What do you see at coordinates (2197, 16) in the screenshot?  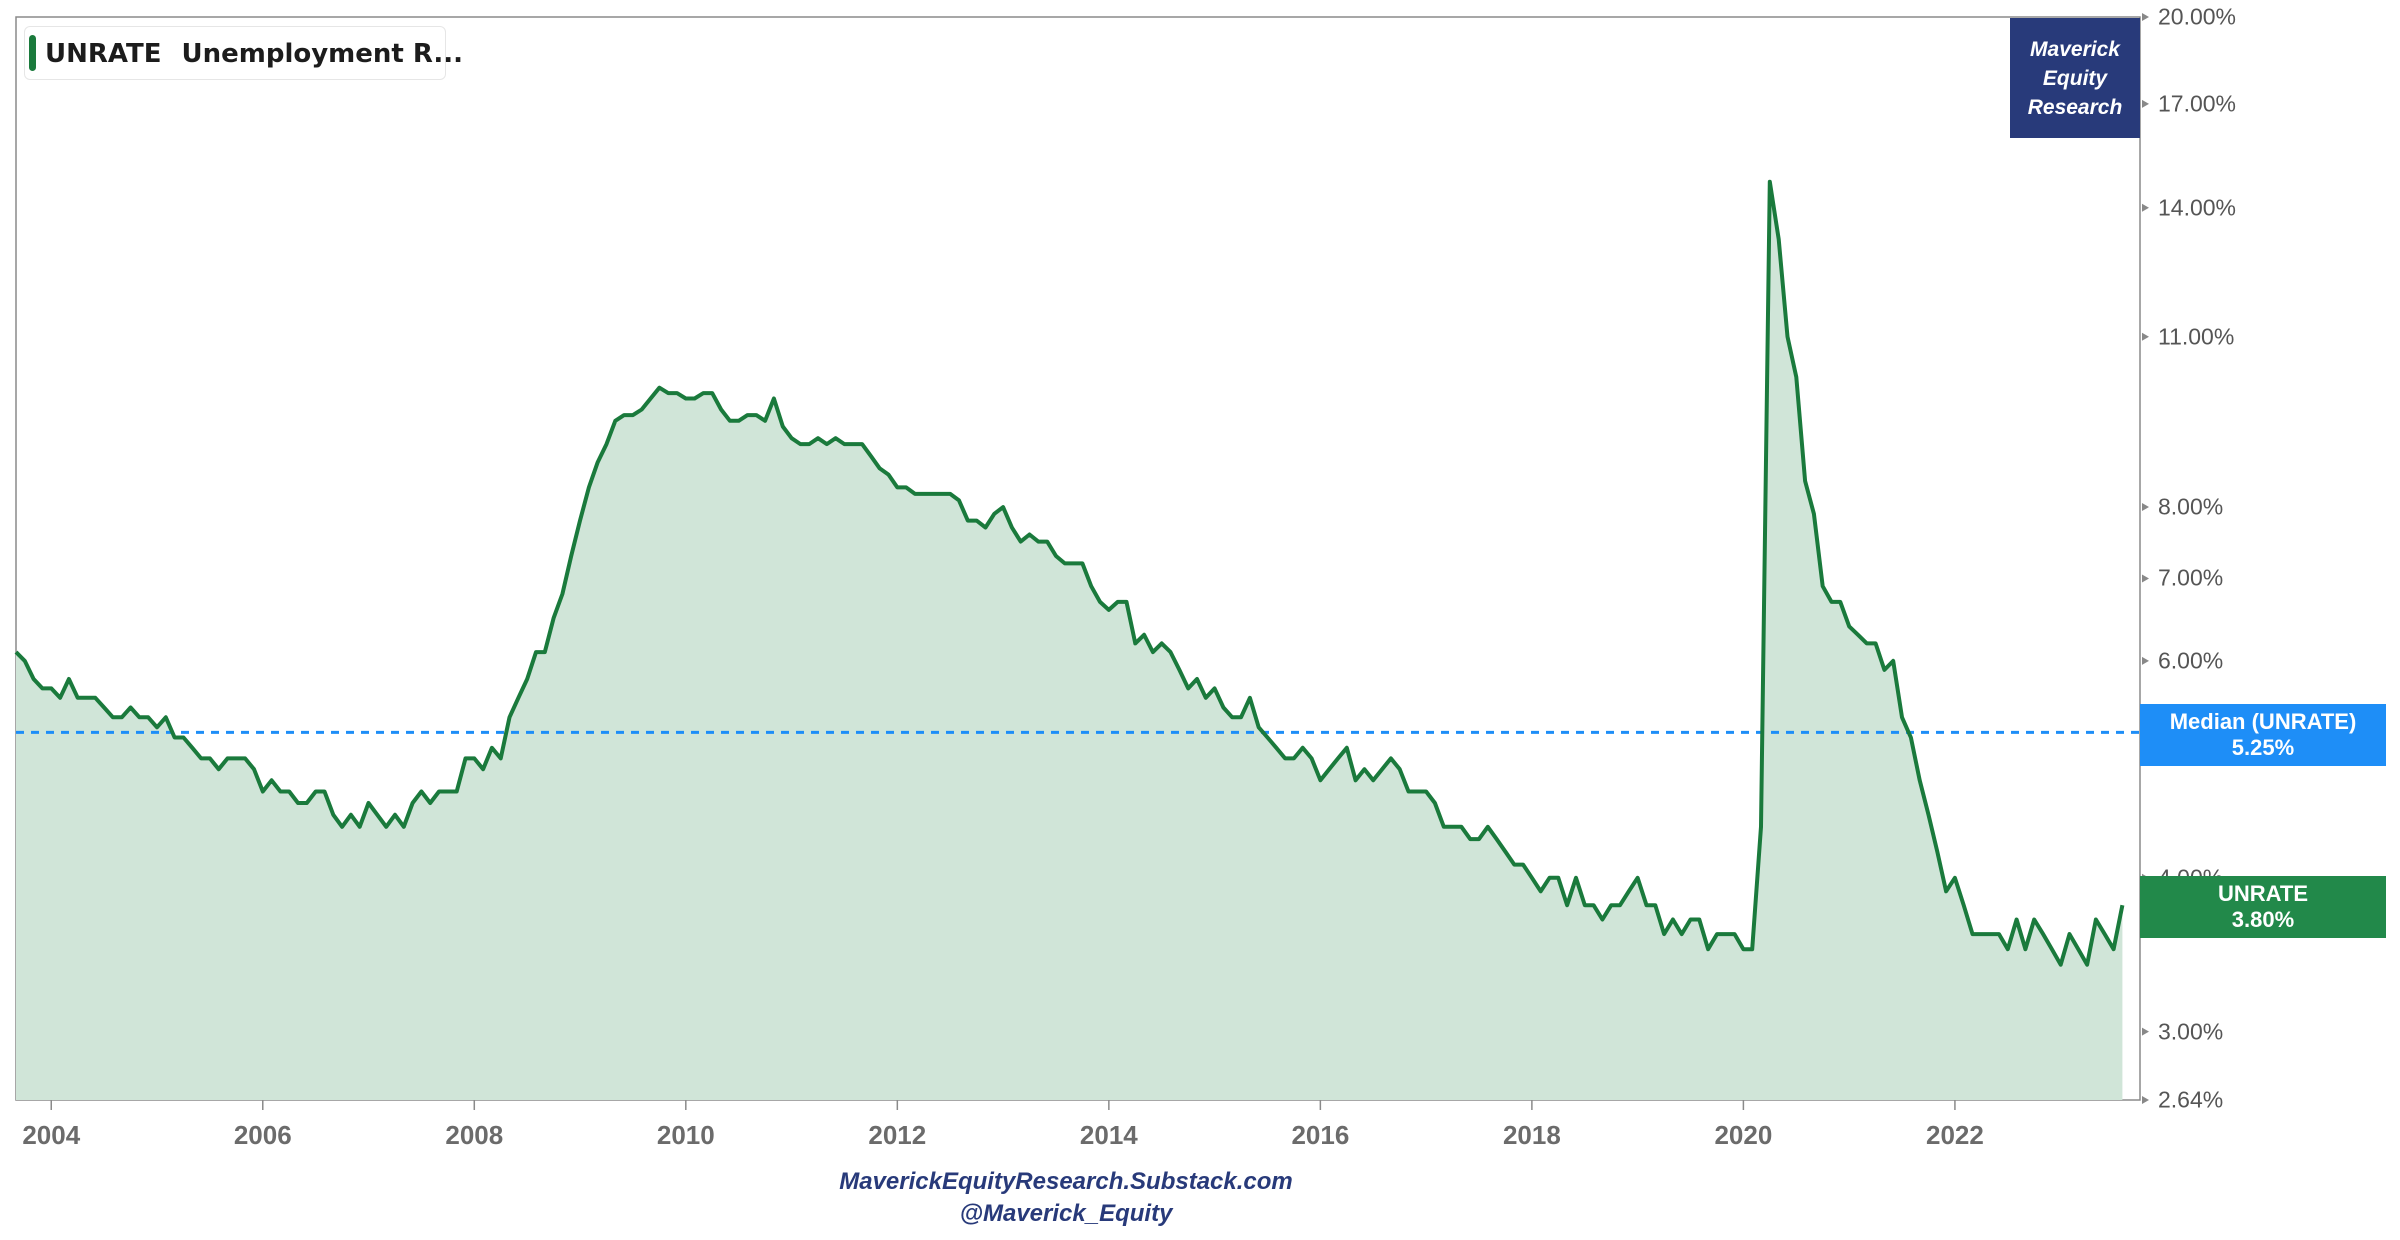 I see `y-tick-label: 20.00%` at bounding box center [2197, 16].